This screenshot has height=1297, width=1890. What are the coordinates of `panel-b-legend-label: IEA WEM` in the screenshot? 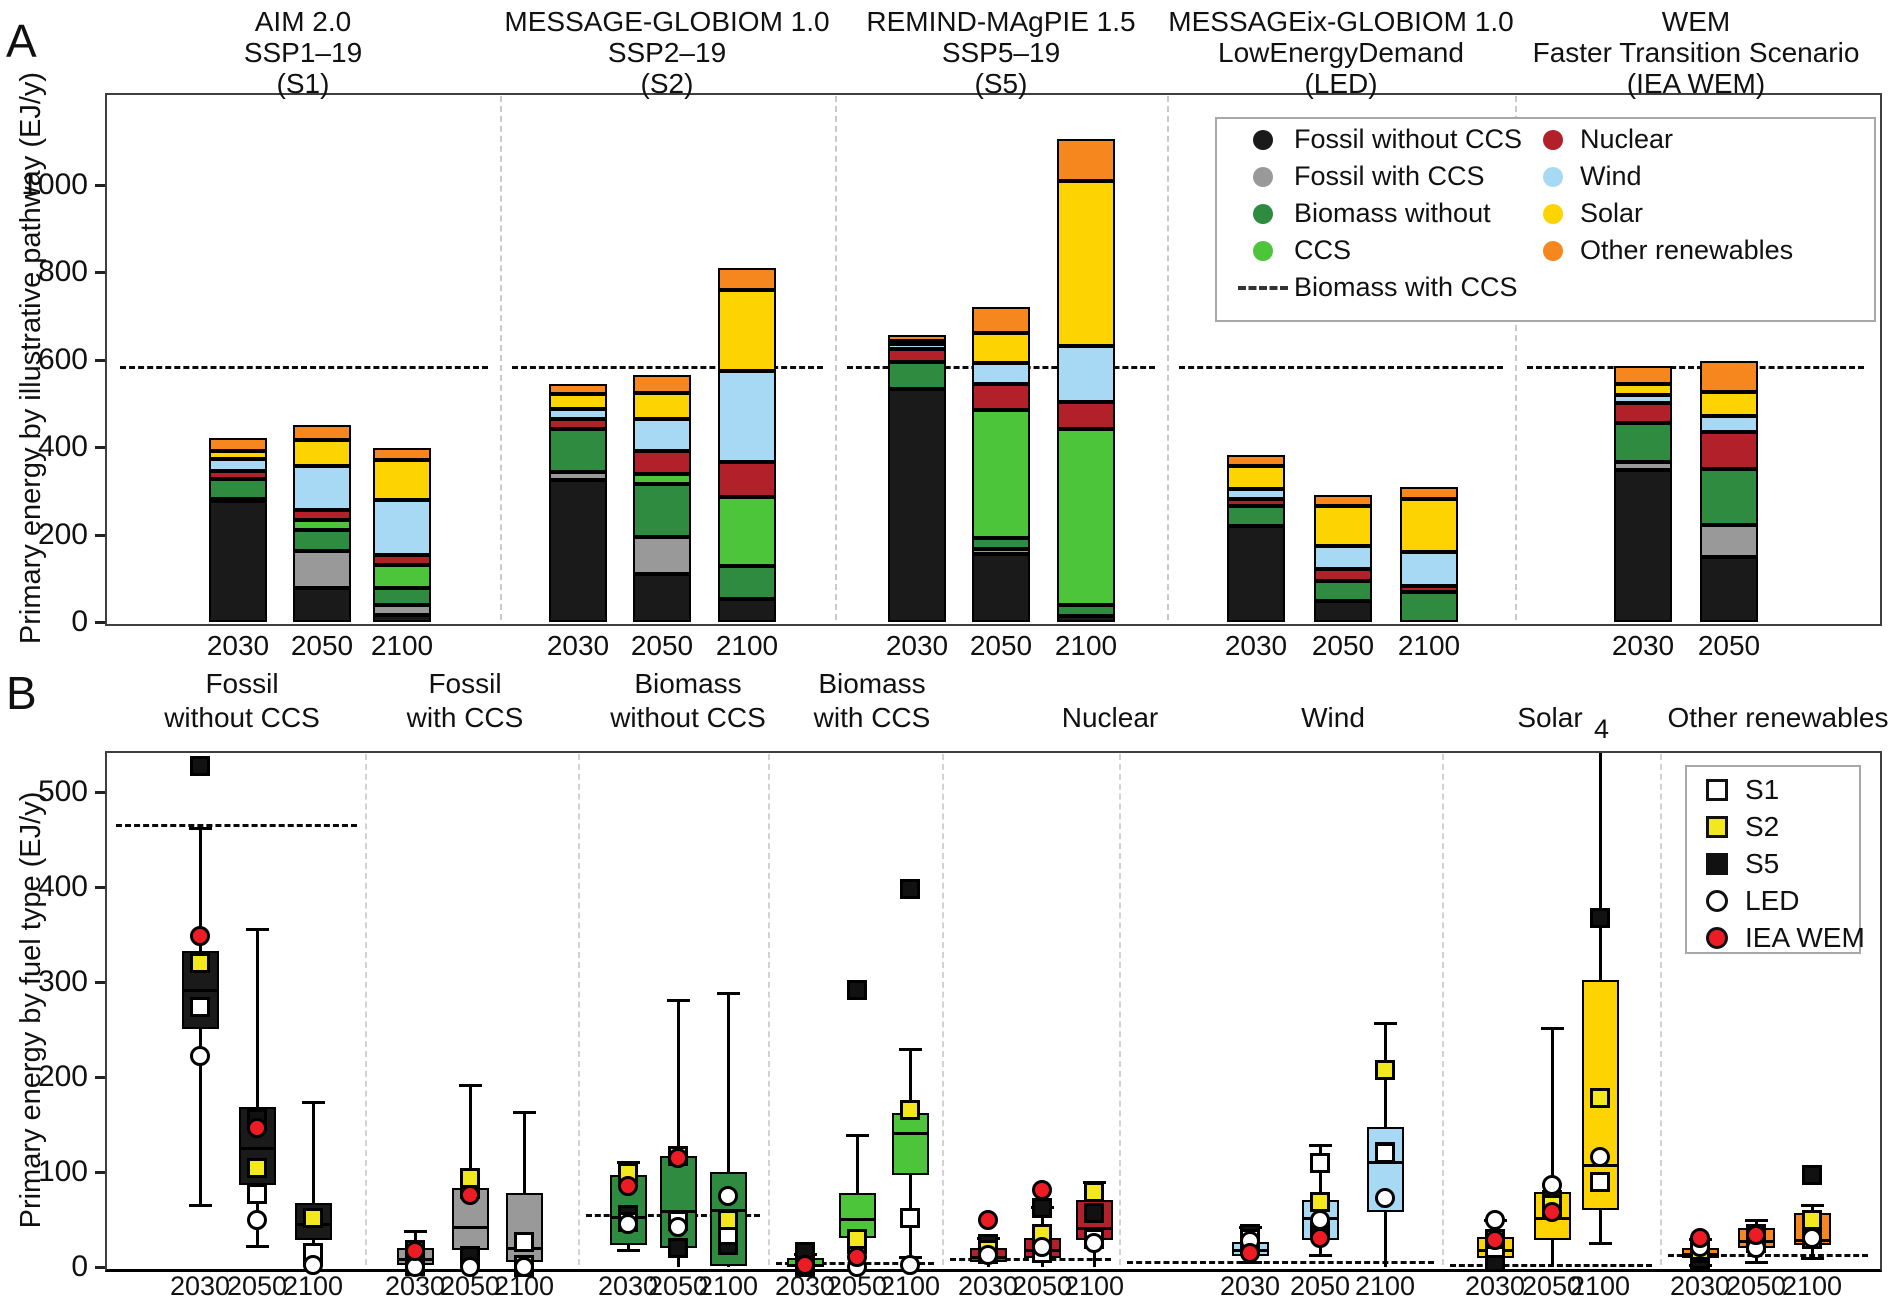 It's located at (1805, 937).